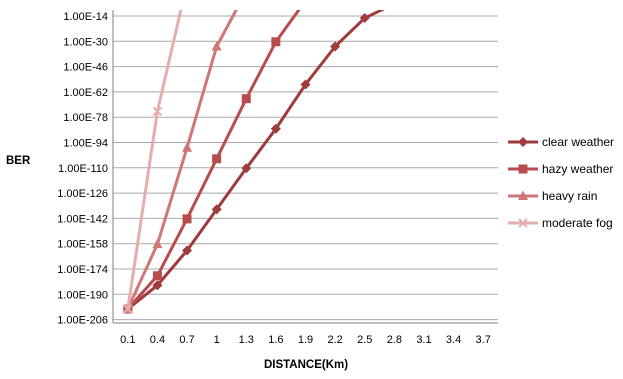 This screenshot has width=623, height=379. I want to click on x-tick-label: 0.7, so click(186, 340).